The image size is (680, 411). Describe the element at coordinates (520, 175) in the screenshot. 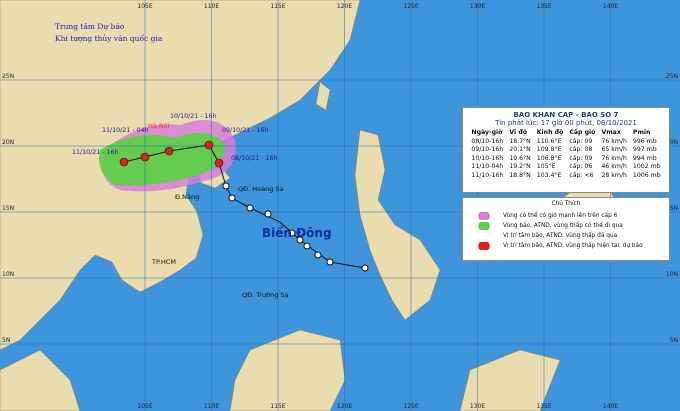

I see `table-cell: 18.8°N` at that location.